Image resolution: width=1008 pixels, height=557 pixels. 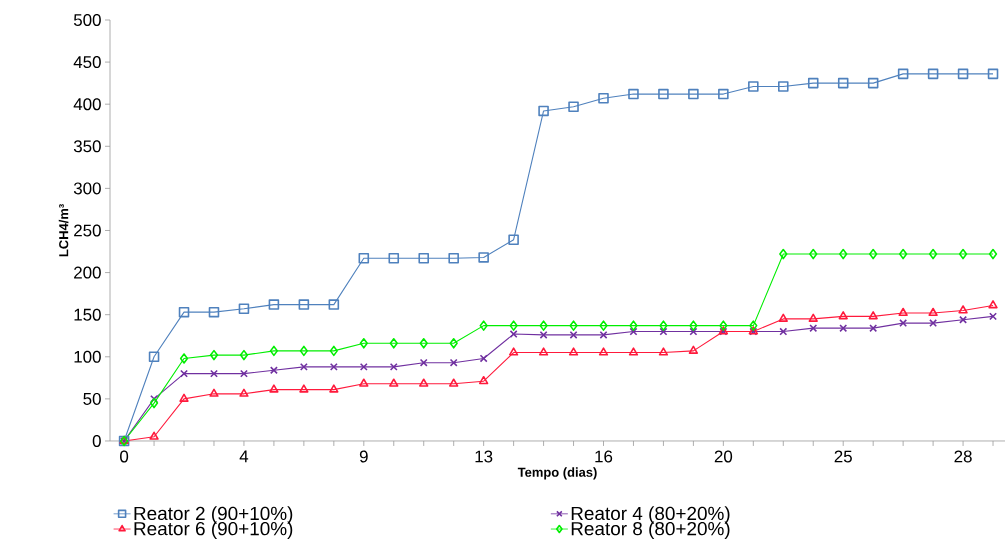 What do you see at coordinates (87, 230) in the screenshot?
I see `y-tick-label: 250` at bounding box center [87, 230].